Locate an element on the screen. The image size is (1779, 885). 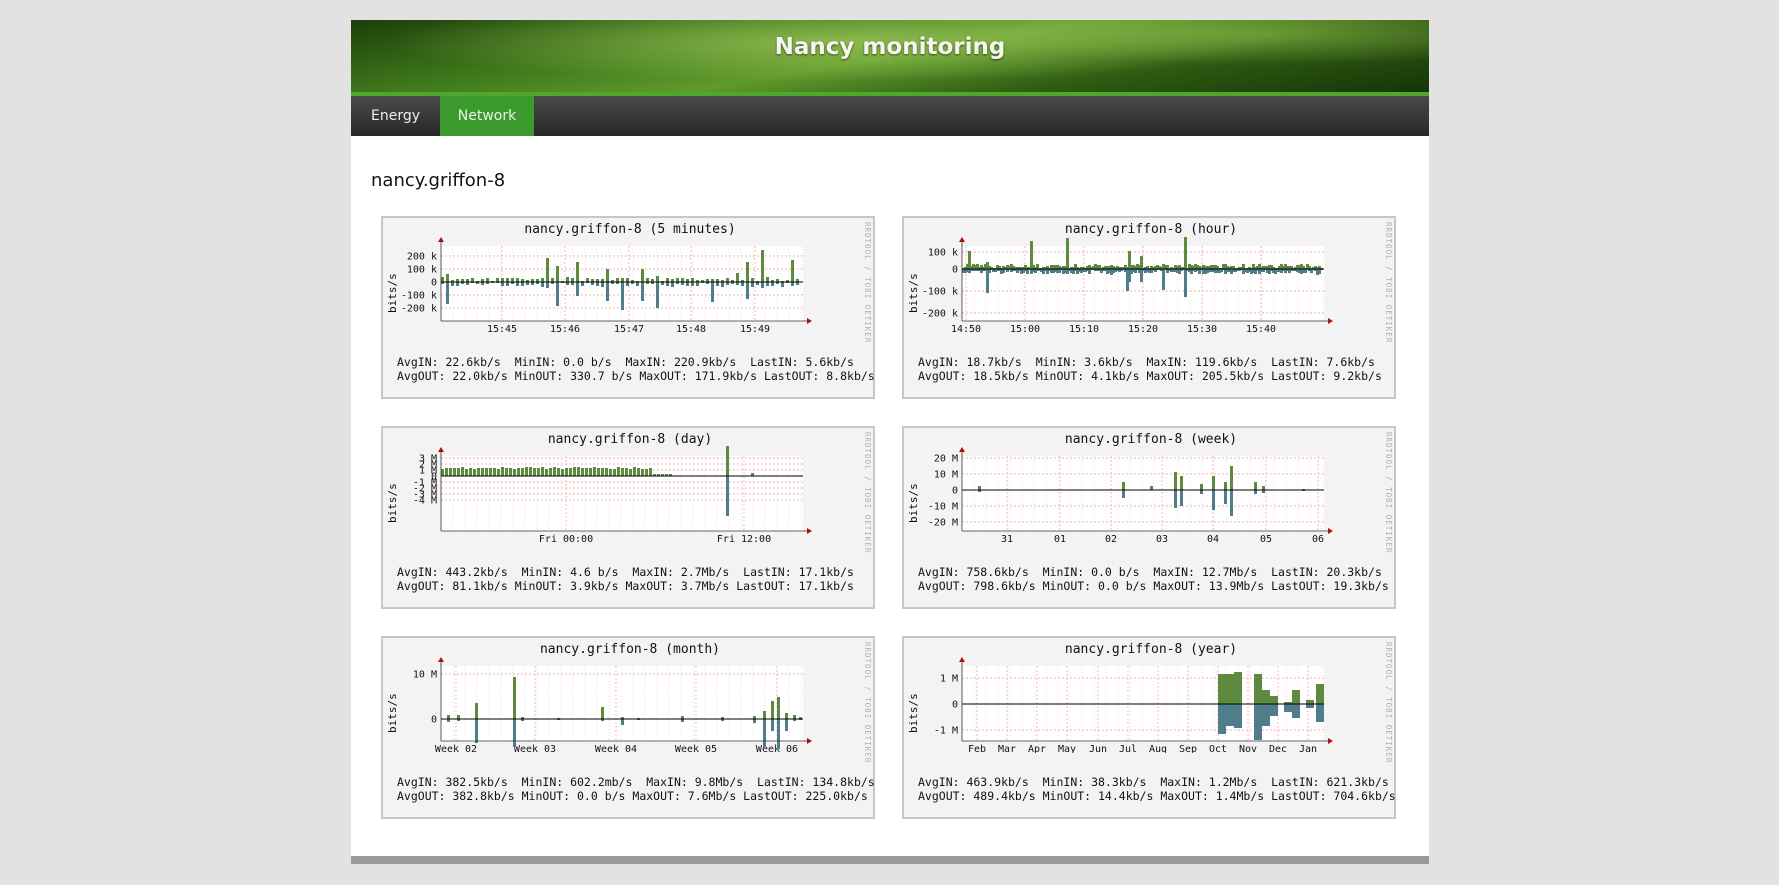
host-title: nancy.griffon-8 is located at coordinates (438, 180).